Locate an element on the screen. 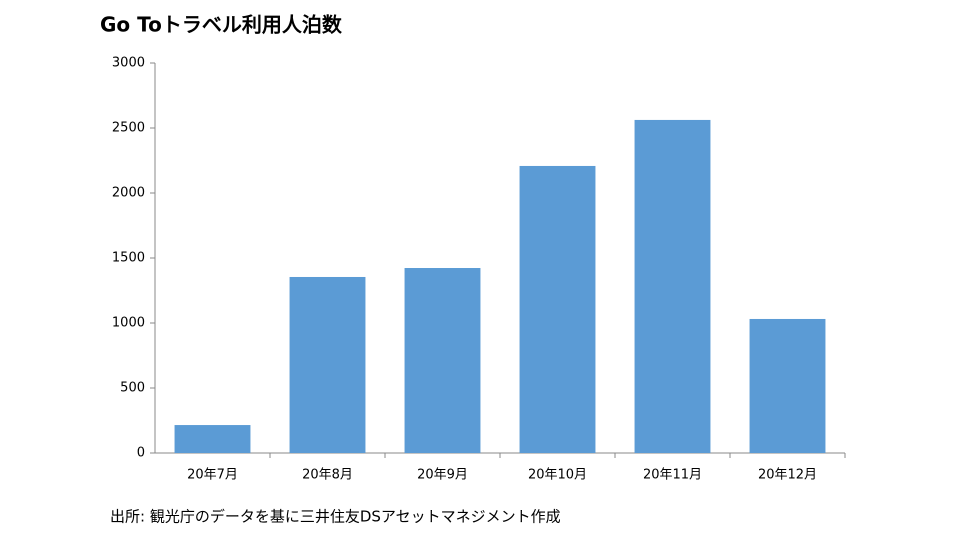 This screenshot has height=540, width=960. y-tick-label: 3000 is located at coordinates (128, 63).